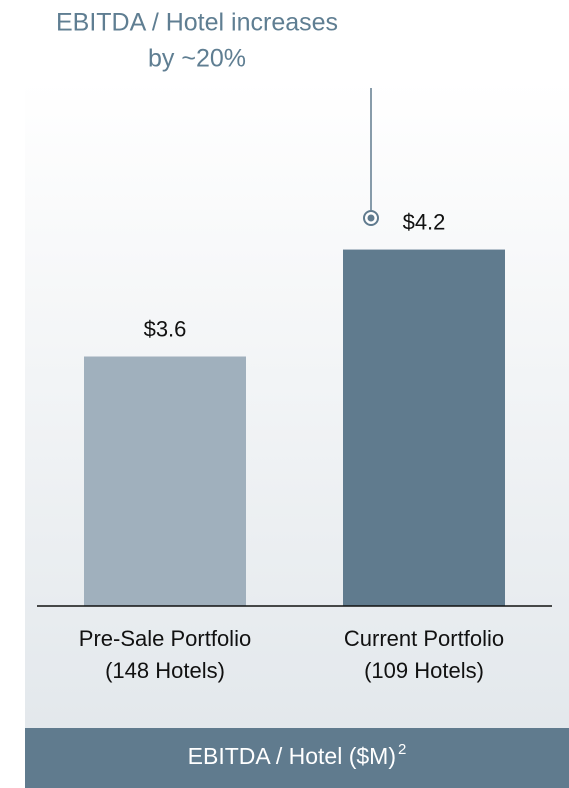  I want to click on value-label: $4.2, so click(424, 221).